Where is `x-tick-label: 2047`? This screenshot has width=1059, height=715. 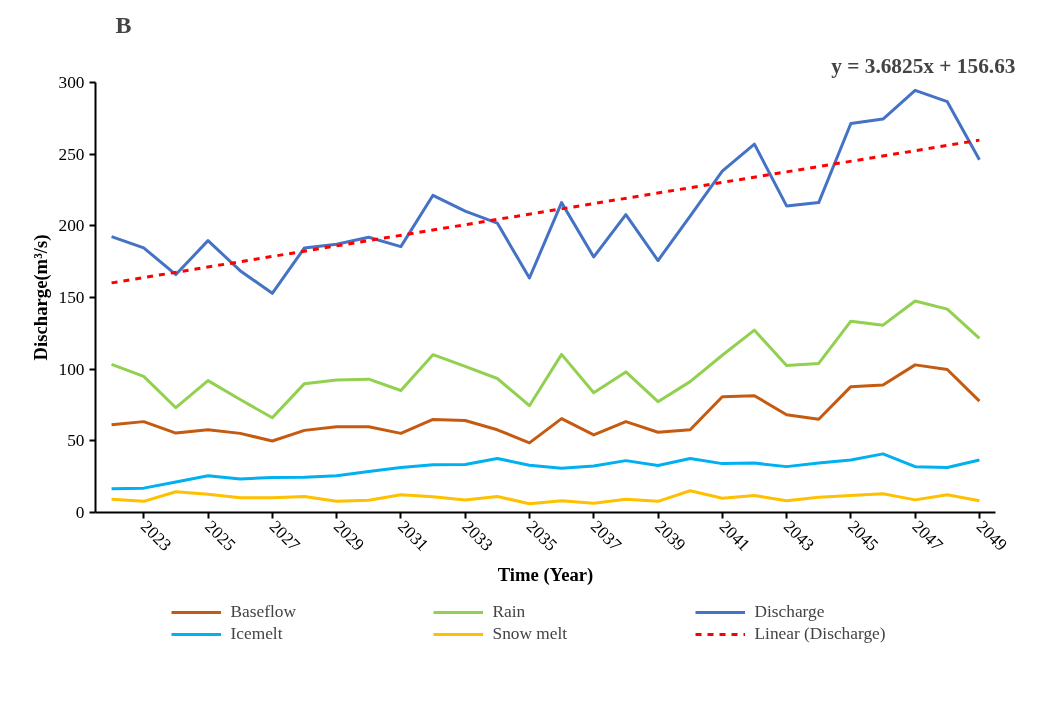
x-tick-label: 2047 is located at coordinates (927, 535).